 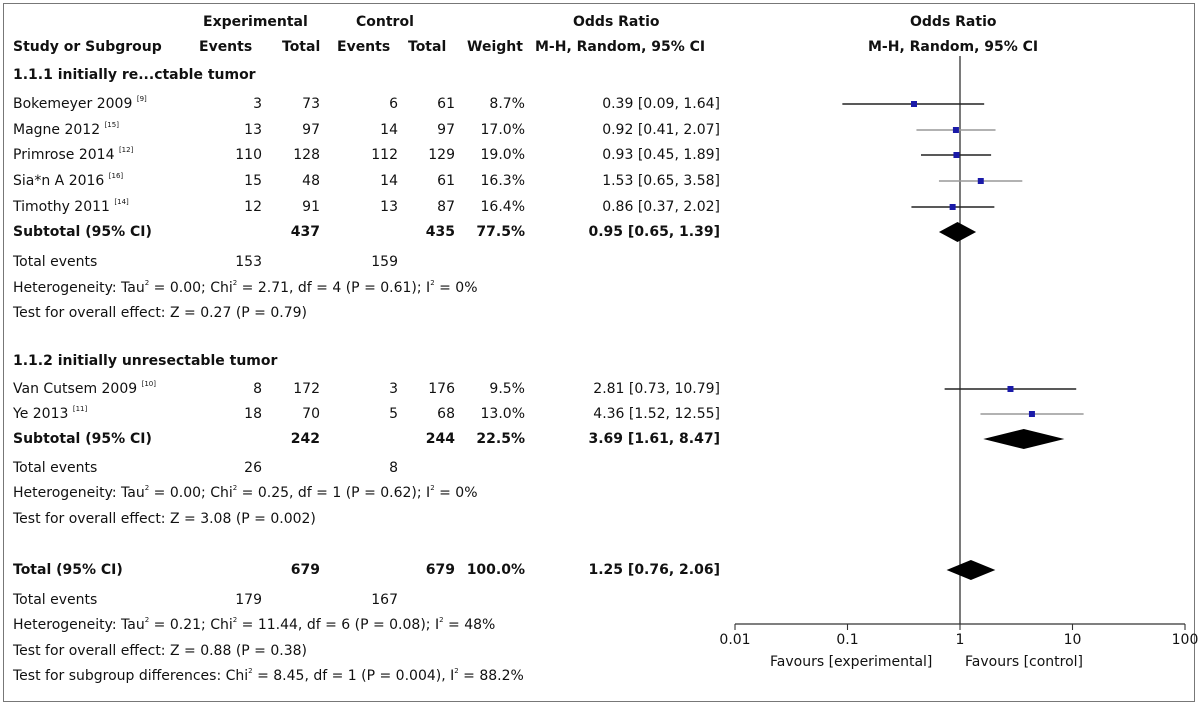 I want to click on plot-header-method: M-H, Random, 95% CI, so click(x=953, y=47).